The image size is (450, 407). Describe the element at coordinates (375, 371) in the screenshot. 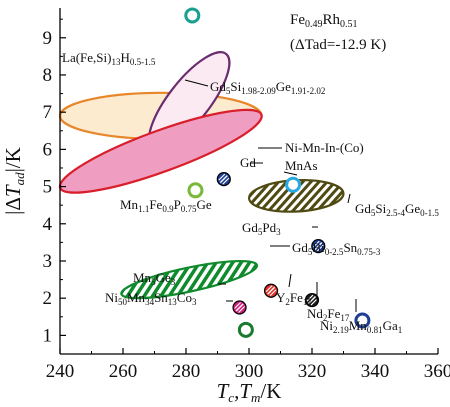

I see `x-tick-label-340: 340` at that location.